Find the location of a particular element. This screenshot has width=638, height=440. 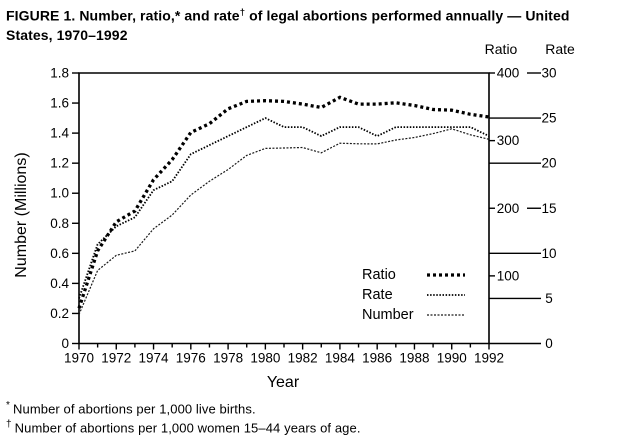

rate-axis-tick-label: 0 is located at coordinates (549, 343).